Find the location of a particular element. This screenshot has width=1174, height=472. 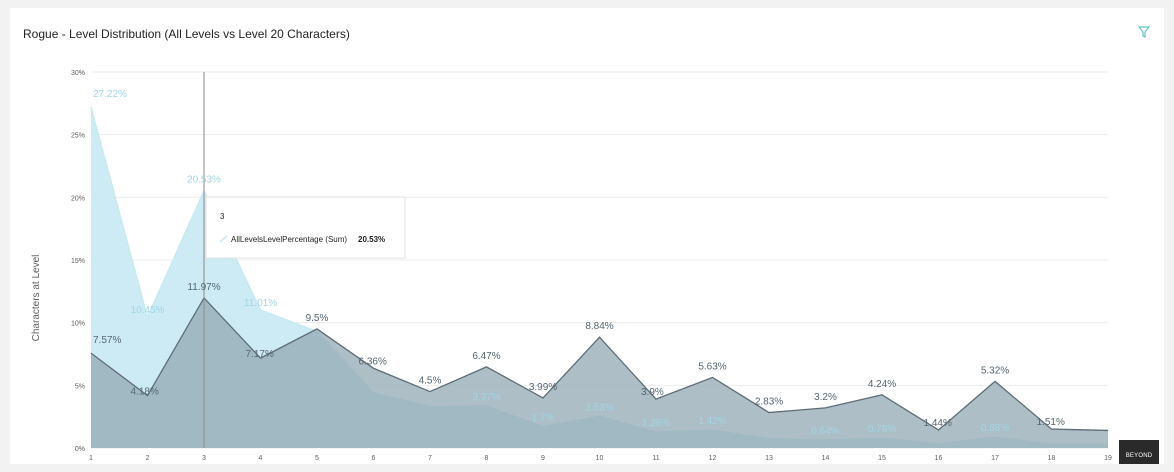

x-tick-label: 3 is located at coordinates (204, 458).